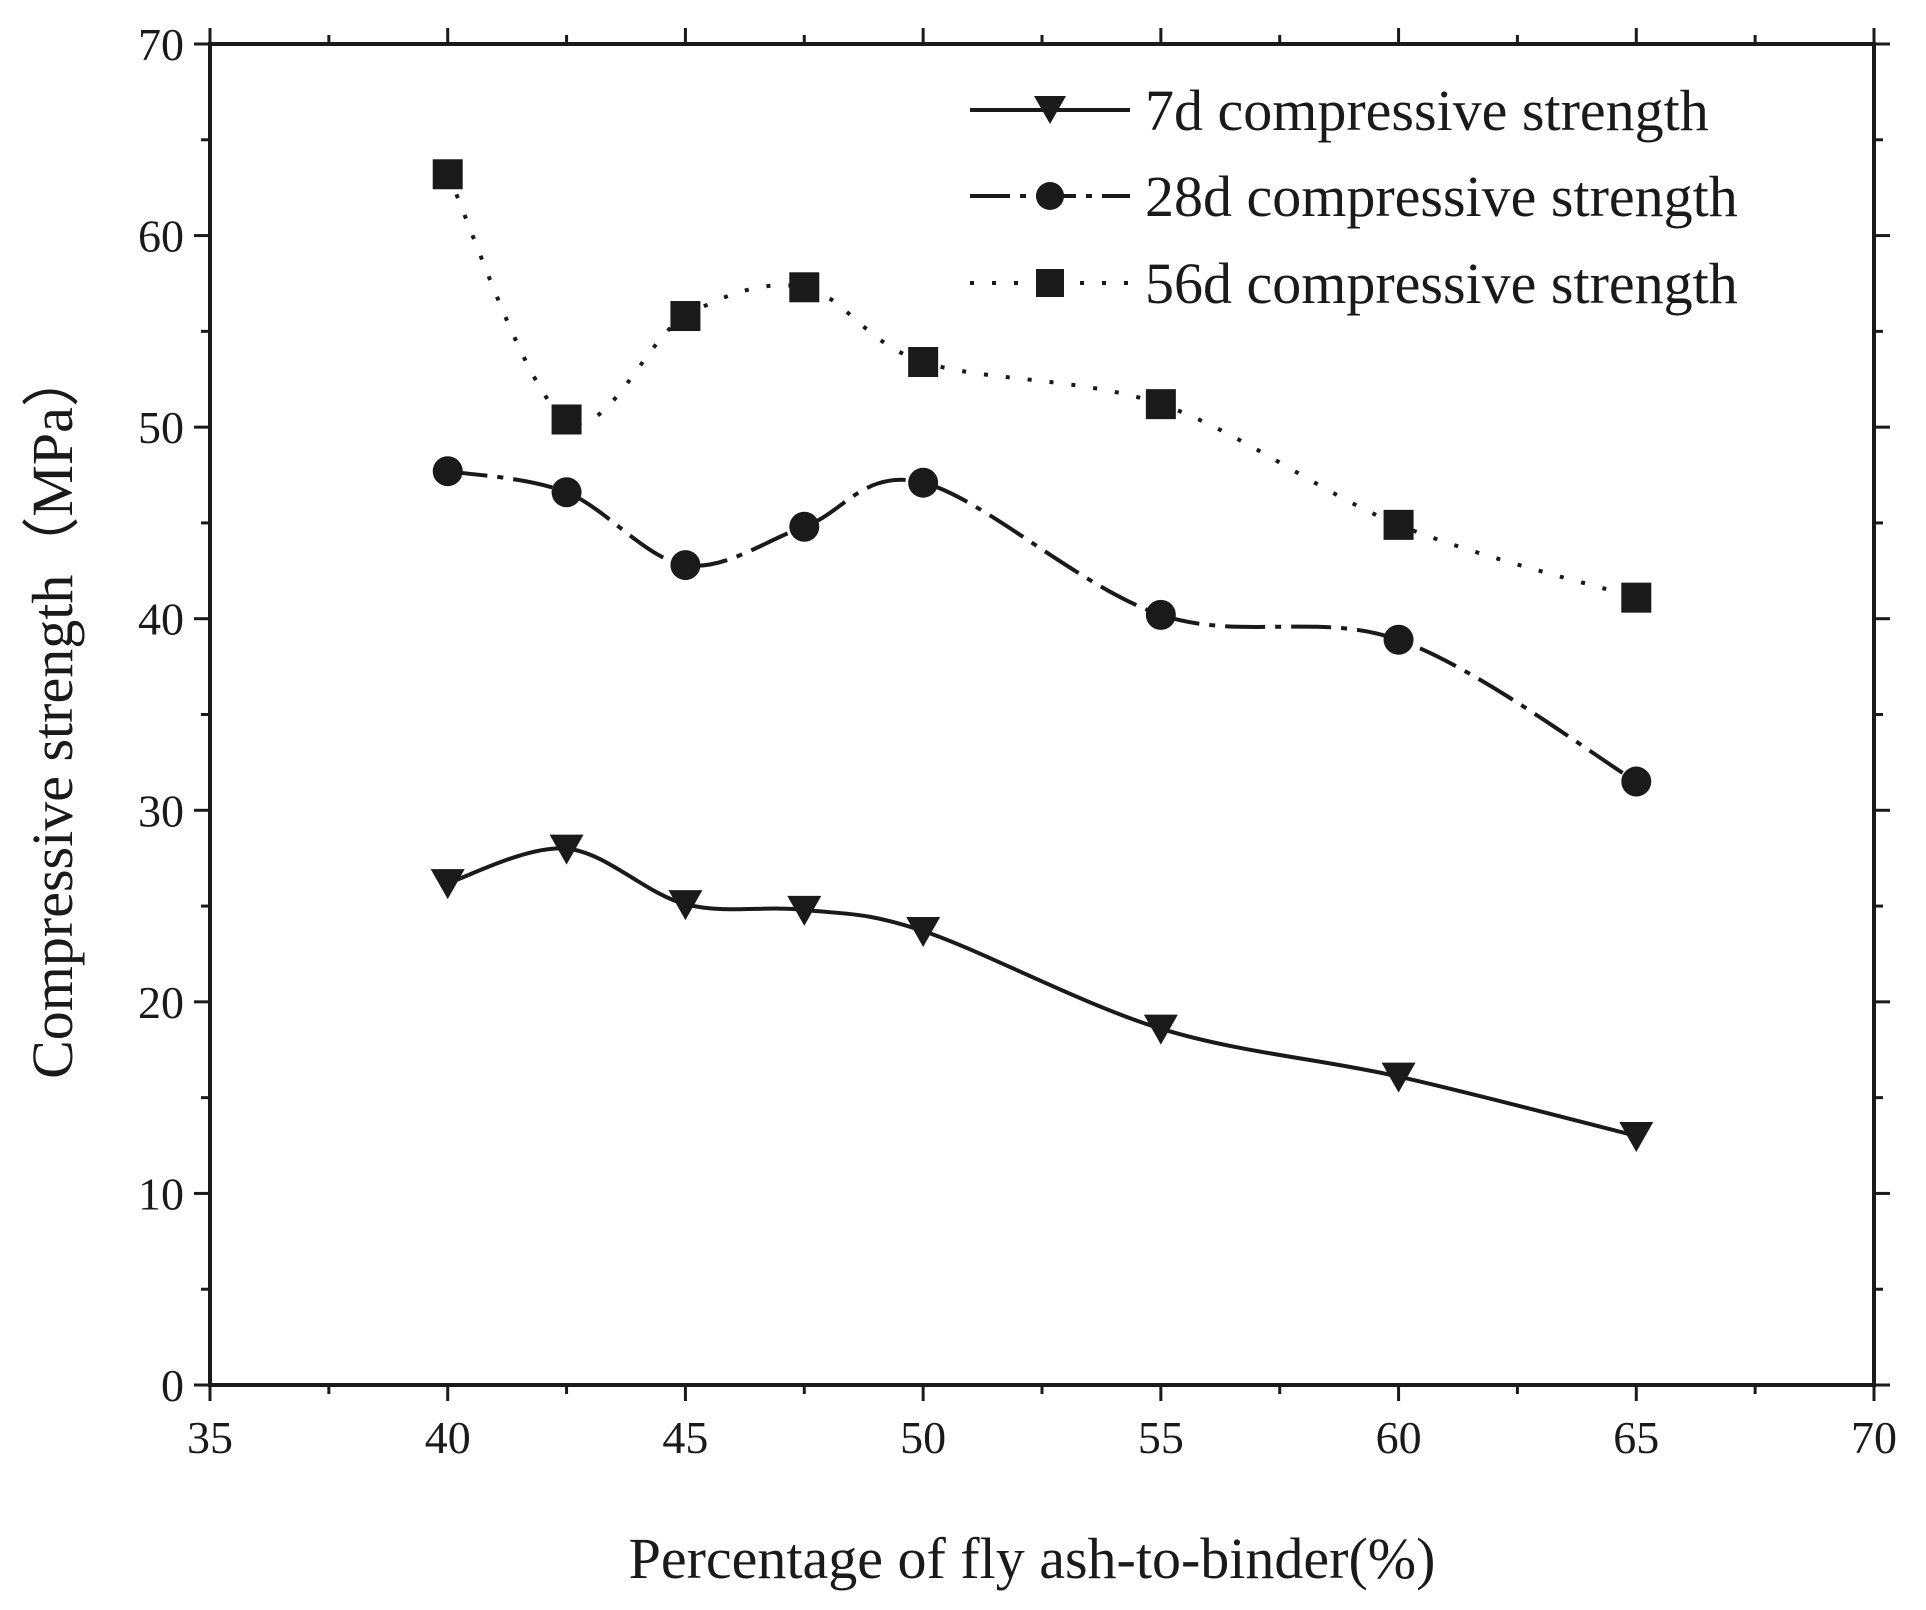  I want to click on y-tick-label: 20, so click(161, 1002).